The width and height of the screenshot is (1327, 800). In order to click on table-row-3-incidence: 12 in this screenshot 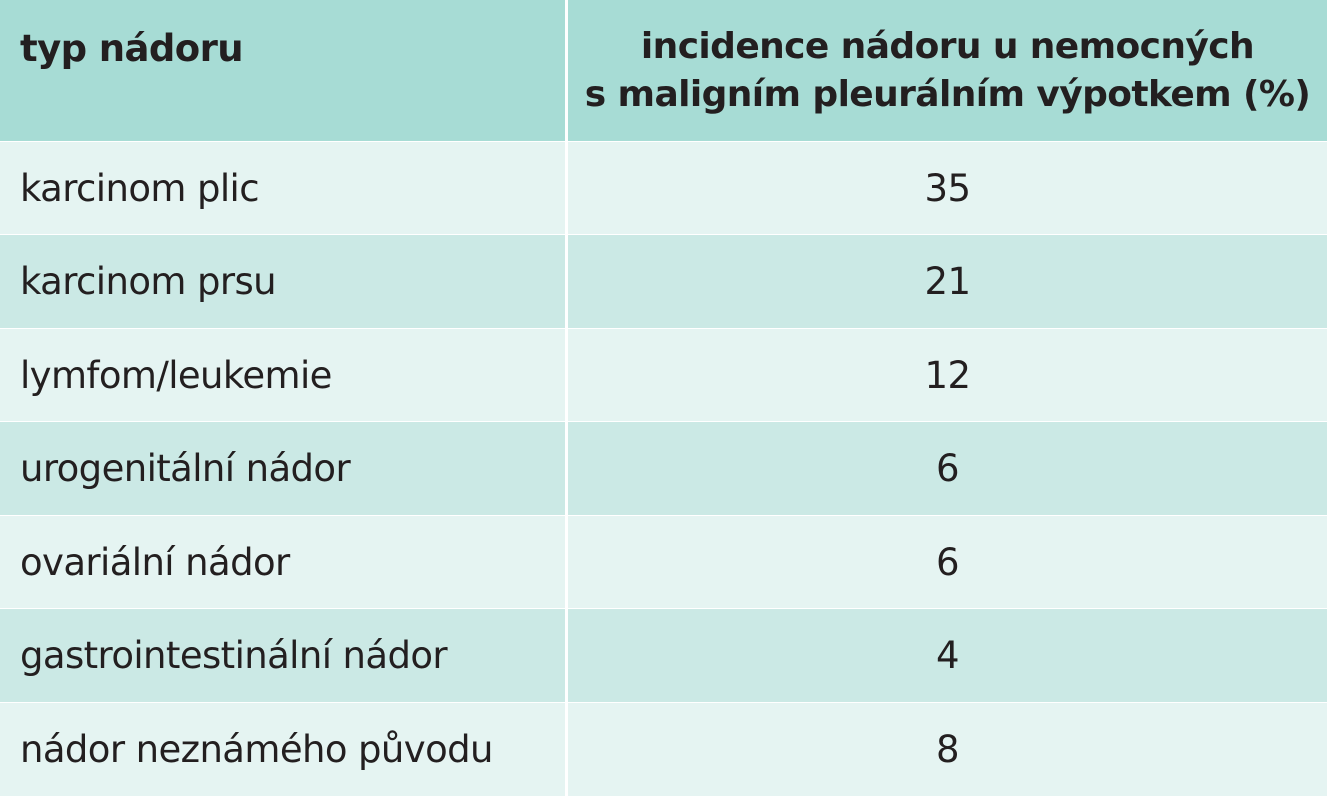, I will do `click(947, 375)`.